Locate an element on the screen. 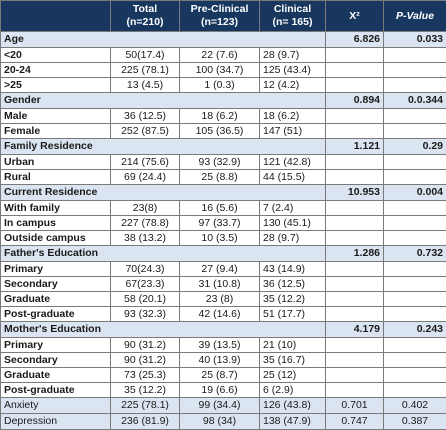  cell-clinical: 125 (43.4) is located at coordinates (293, 70).